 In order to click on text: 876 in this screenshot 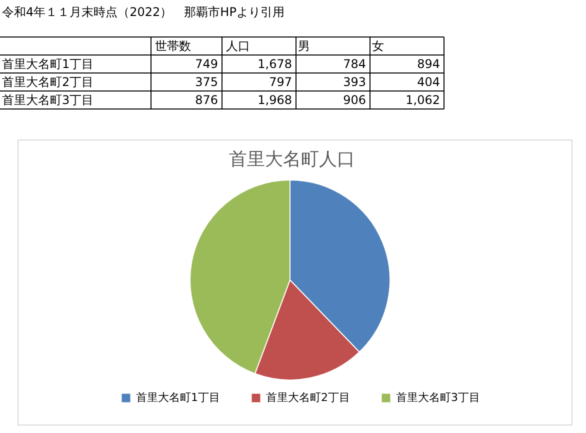, I will do `click(206, 100)`.